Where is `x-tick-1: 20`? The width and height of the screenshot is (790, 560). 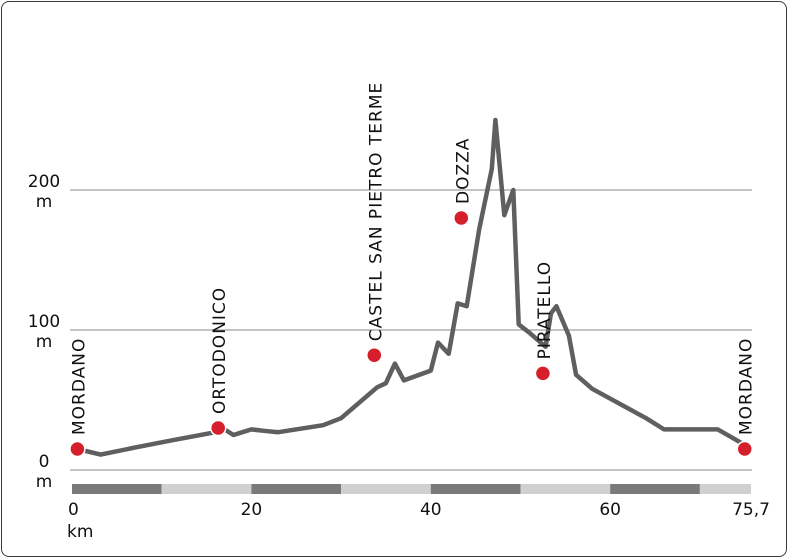
x-tick-1: 20 is located at coordinates (252, 510).